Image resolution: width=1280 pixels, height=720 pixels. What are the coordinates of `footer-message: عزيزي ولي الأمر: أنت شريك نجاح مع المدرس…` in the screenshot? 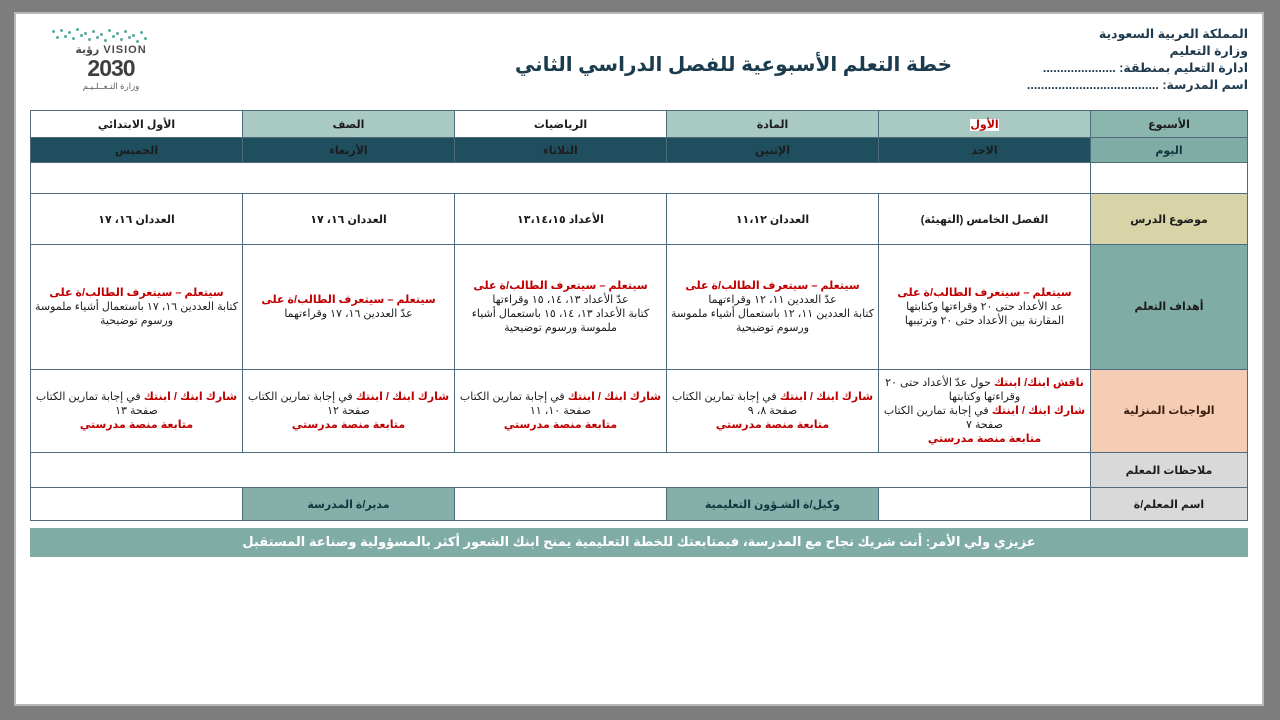 It's located at (639, 542).